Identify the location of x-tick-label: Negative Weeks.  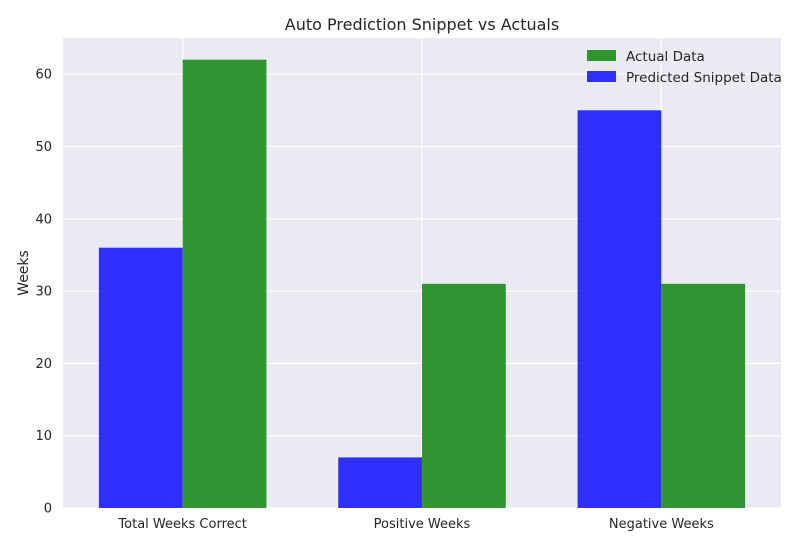
(661, 524).